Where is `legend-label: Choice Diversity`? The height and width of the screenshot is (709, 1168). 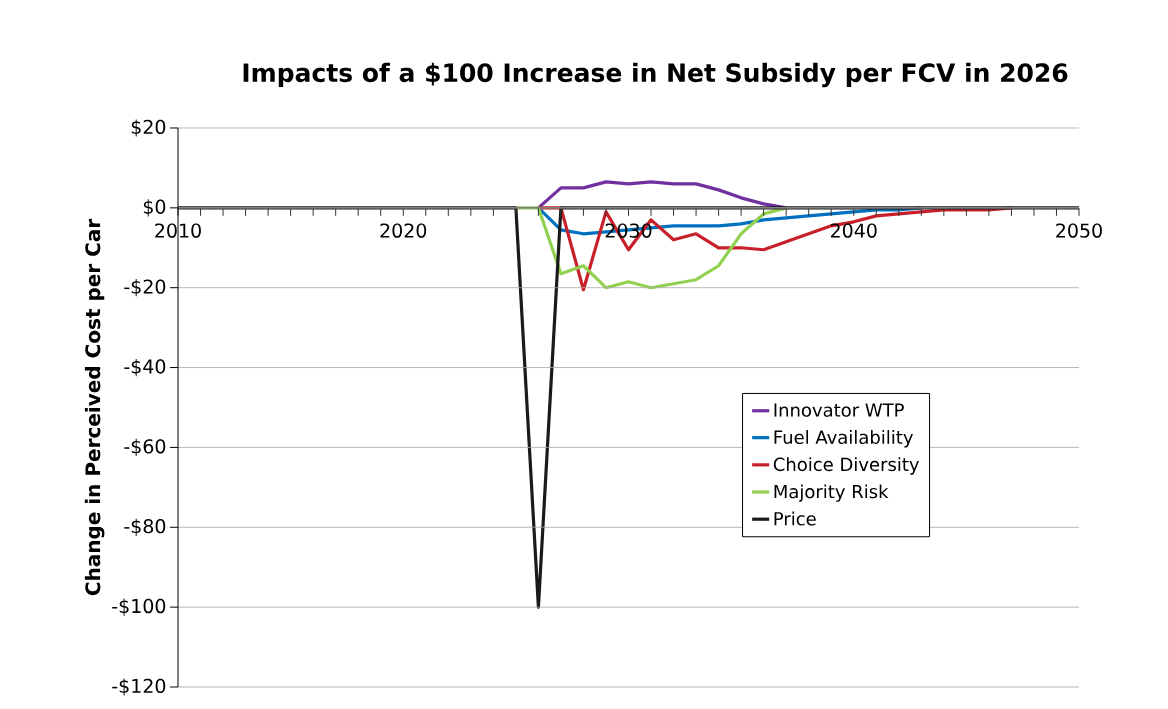
legend-label: Choice Diversity is located at coordinates (846, 466).